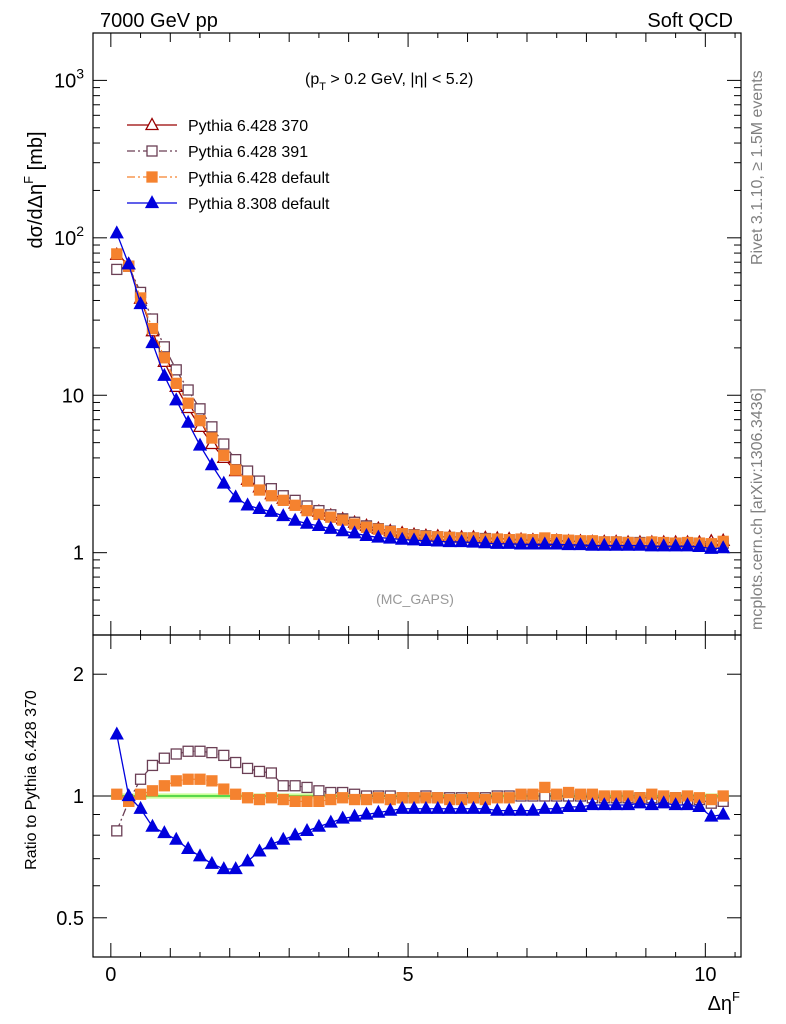  Describe the element at coordinates (259, 178) in the screenshot. I see `legend-label: Pythia 6.428 default` at that location.